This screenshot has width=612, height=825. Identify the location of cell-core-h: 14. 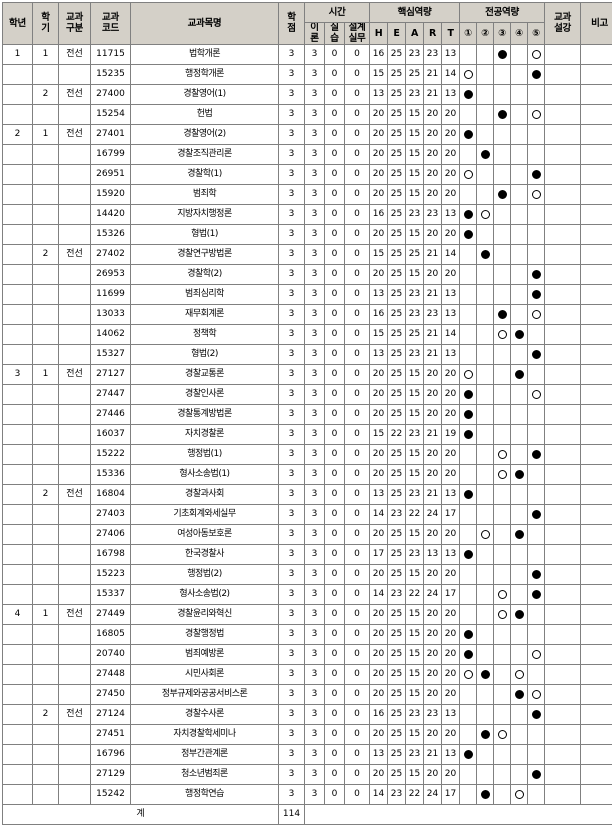
(379, 795).